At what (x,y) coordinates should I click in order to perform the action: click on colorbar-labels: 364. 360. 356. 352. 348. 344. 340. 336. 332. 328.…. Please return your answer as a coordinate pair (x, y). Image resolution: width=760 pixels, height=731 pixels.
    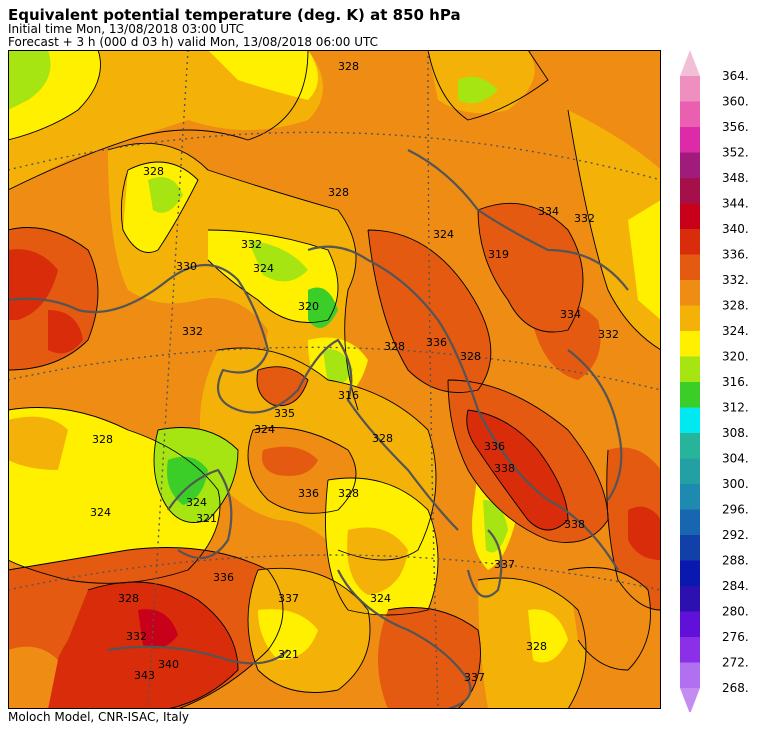
    Looking at the image, I should click on (735, 382).